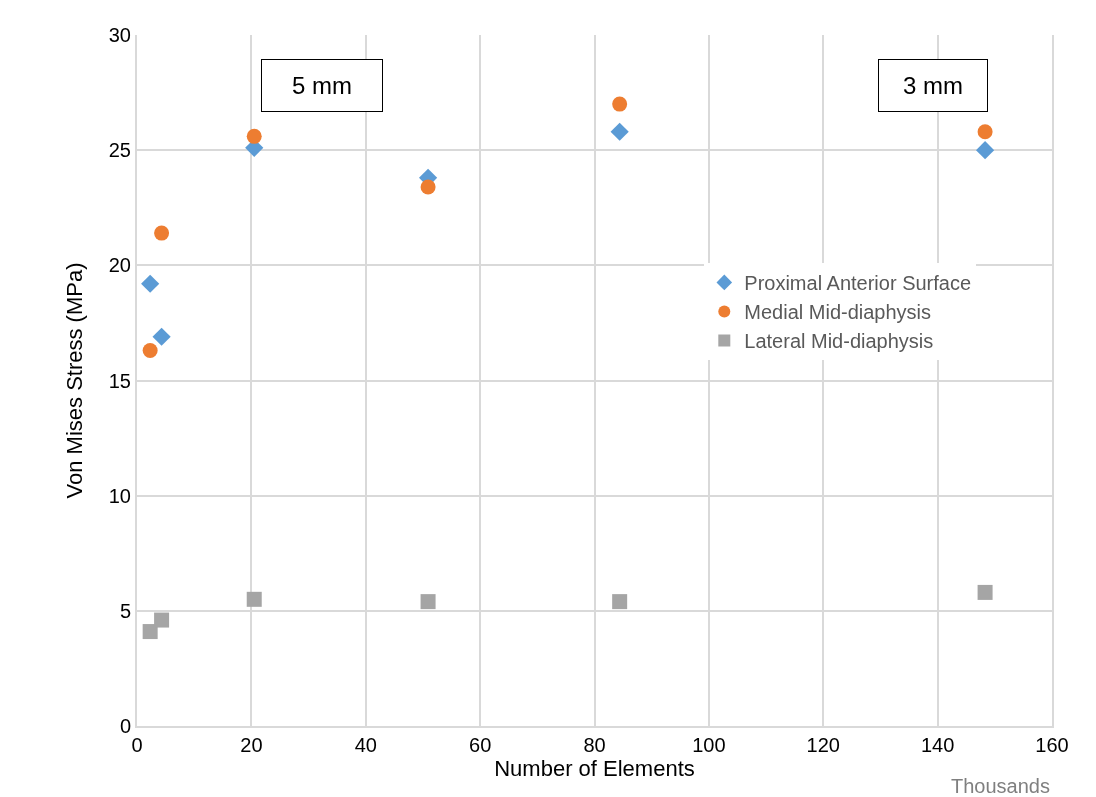  I want to click on x-tick-label: 120, so click(823, 745).